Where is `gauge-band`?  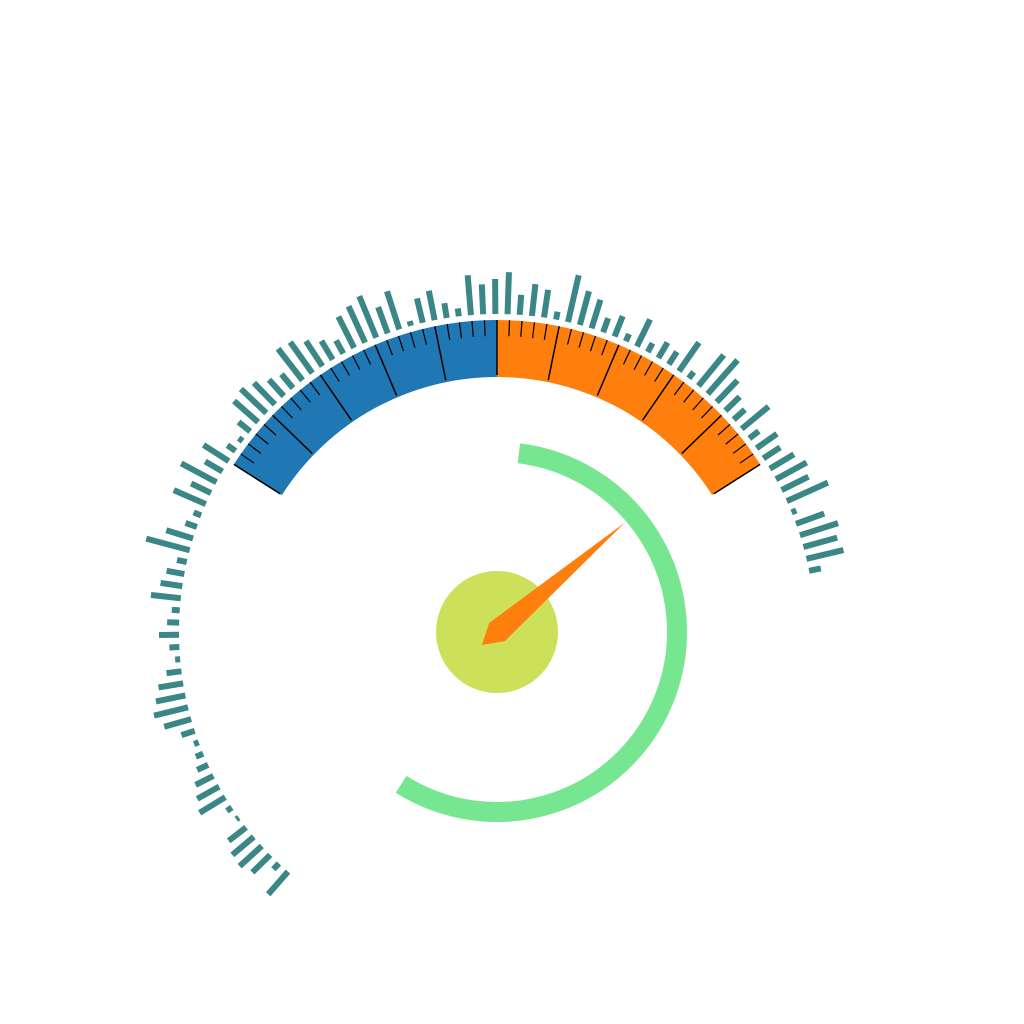
gauge-band is located at coordinates (629, 407).